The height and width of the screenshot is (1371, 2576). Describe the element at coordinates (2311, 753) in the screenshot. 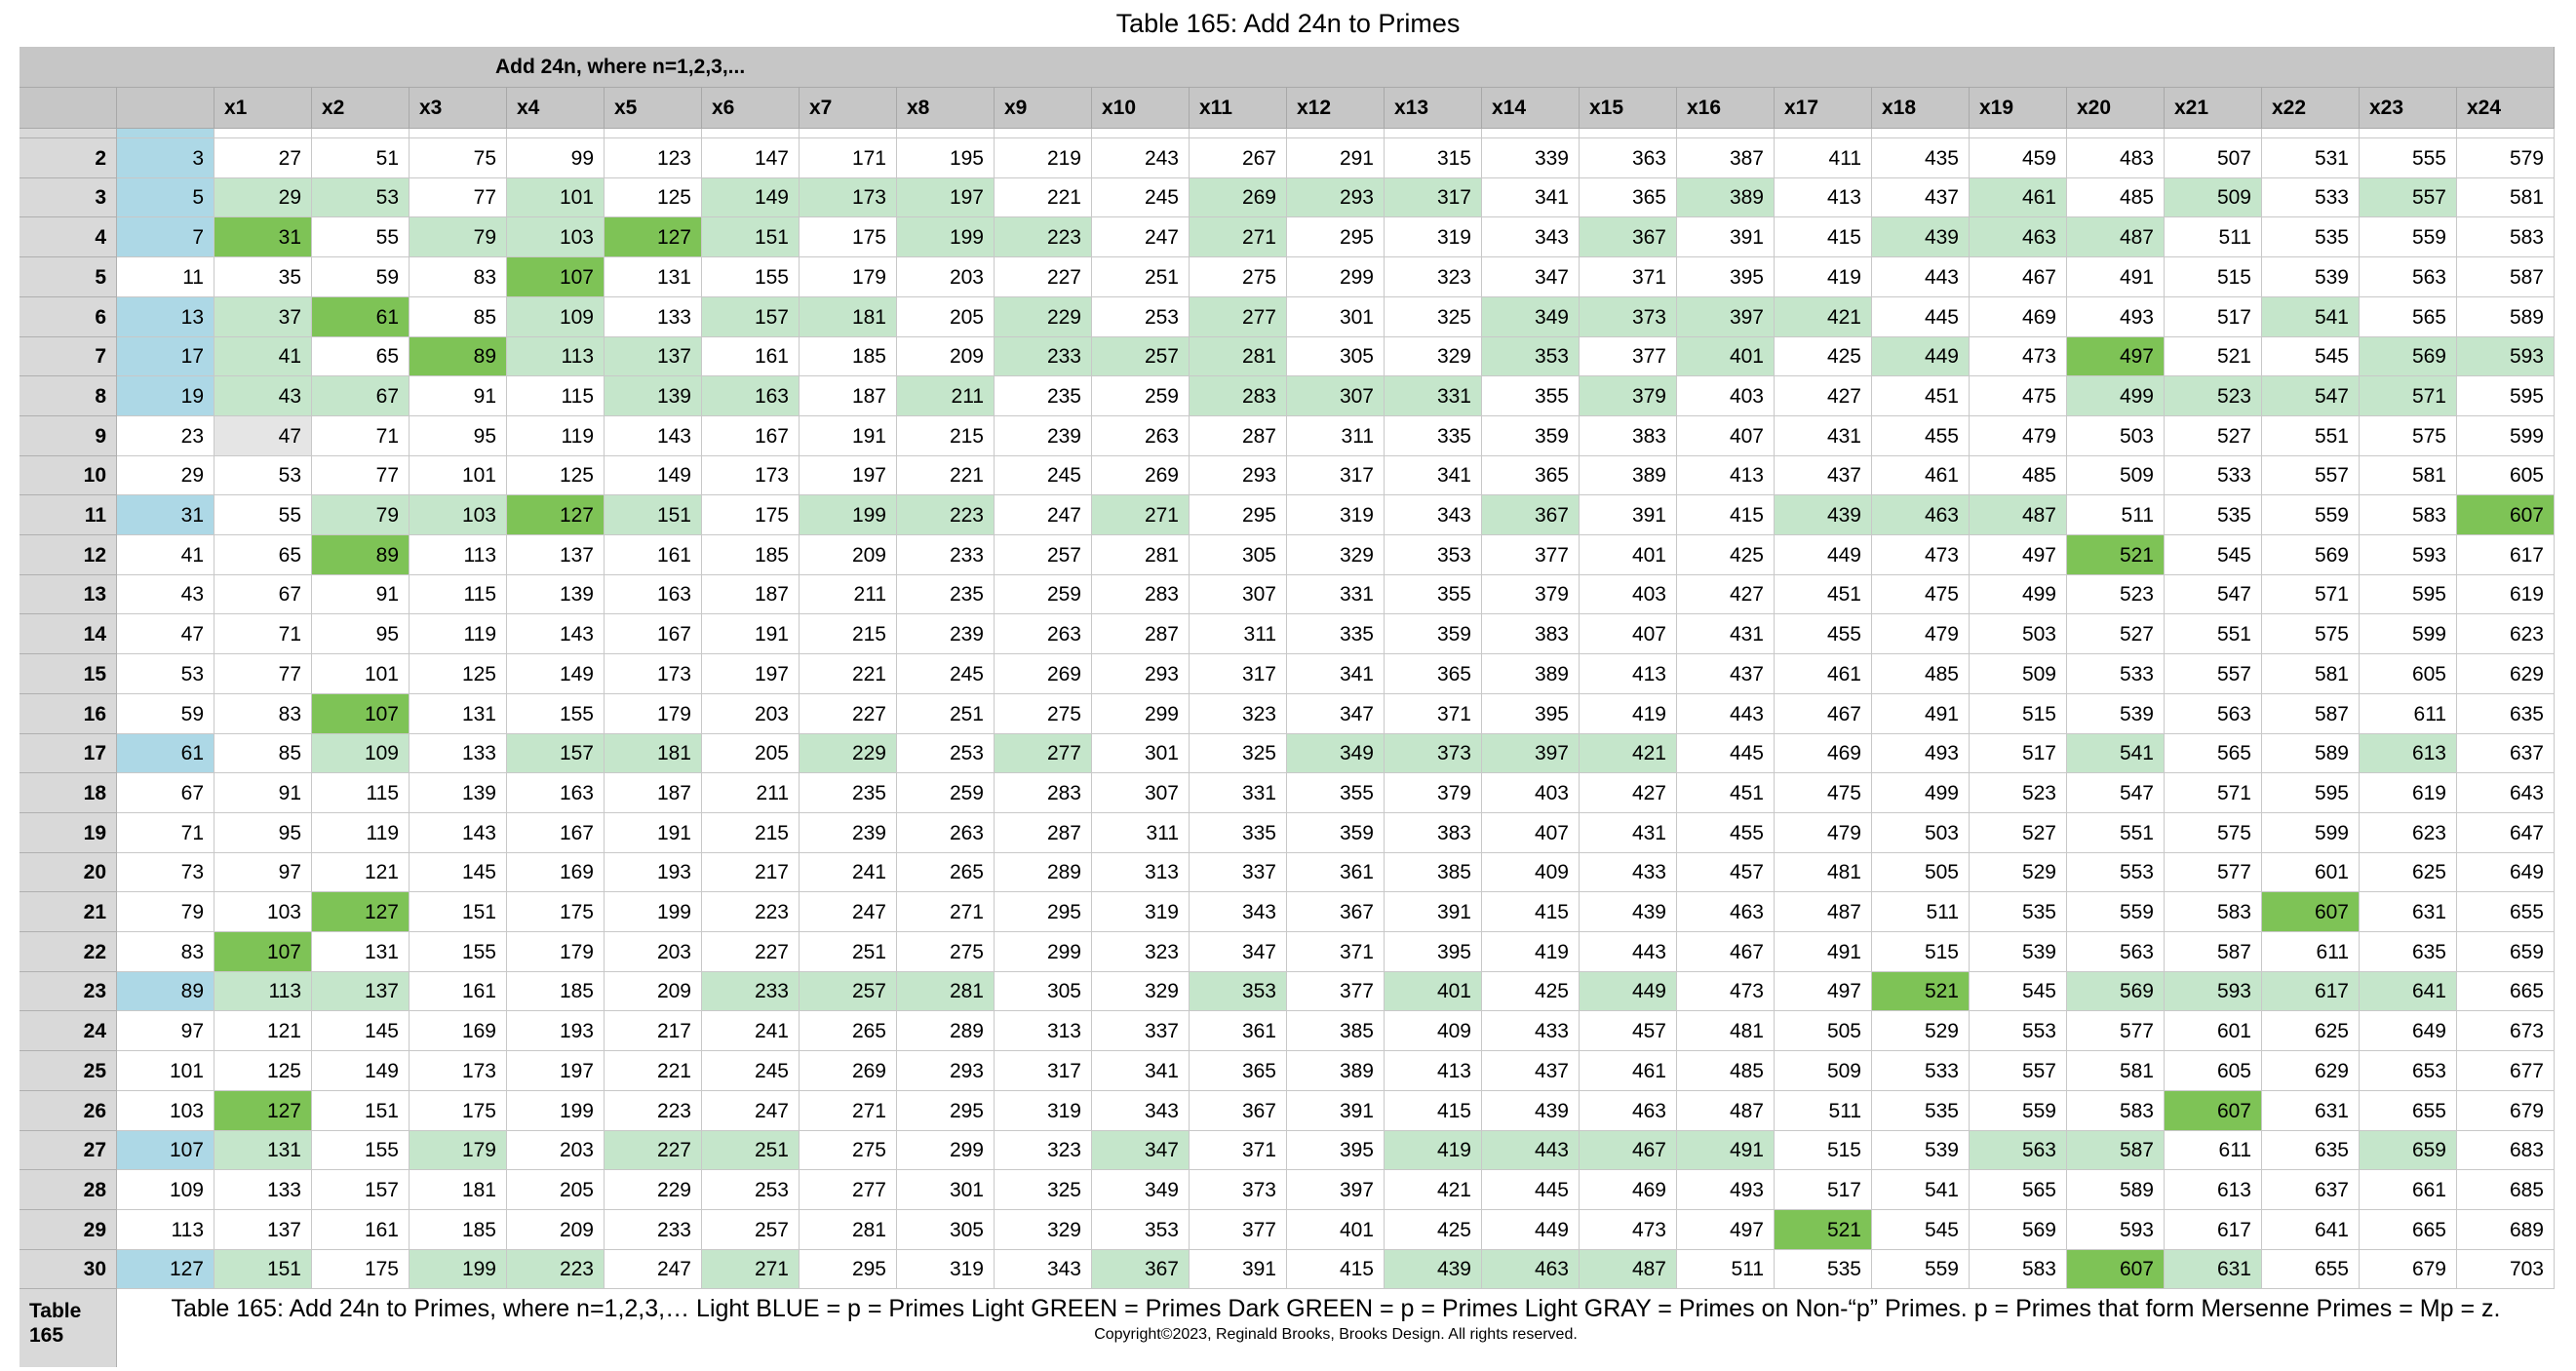

I see `value-cell: 589` at that location.